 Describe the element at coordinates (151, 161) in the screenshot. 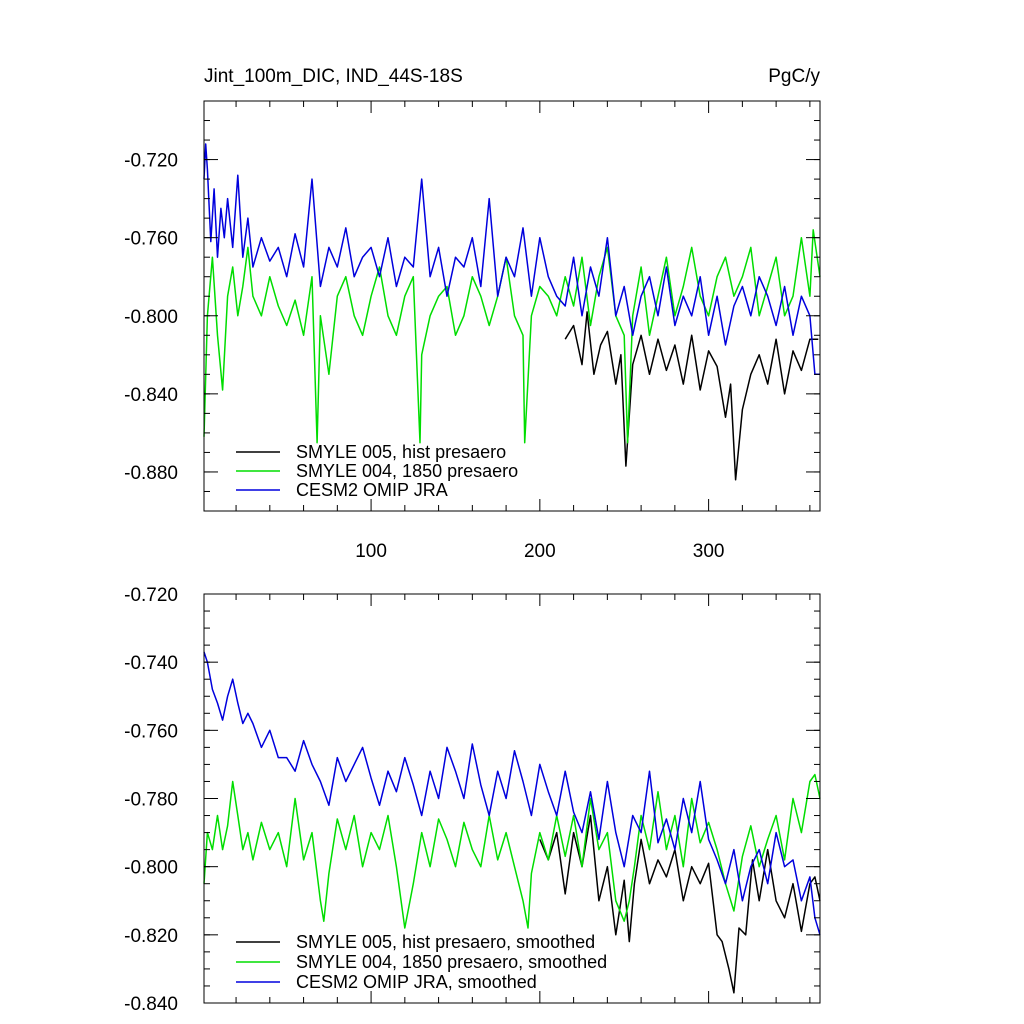

I see `top-y-tick-label: -0.720` at that location.